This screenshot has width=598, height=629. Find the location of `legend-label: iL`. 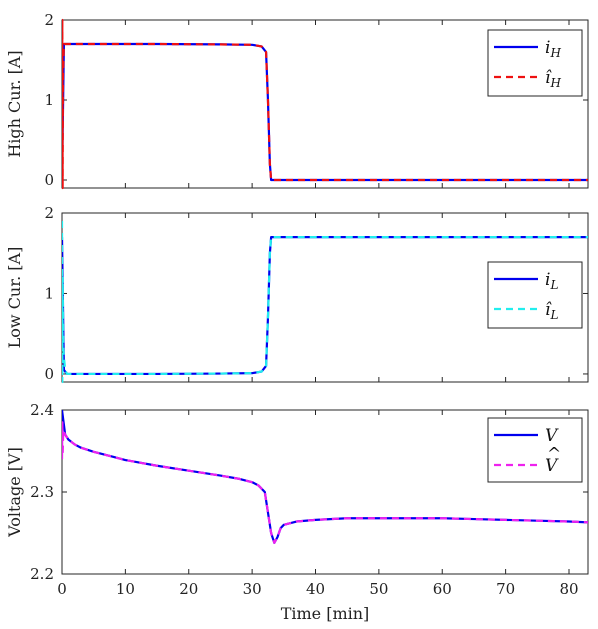

legend-label: iL is located at coordinates (551, 281).